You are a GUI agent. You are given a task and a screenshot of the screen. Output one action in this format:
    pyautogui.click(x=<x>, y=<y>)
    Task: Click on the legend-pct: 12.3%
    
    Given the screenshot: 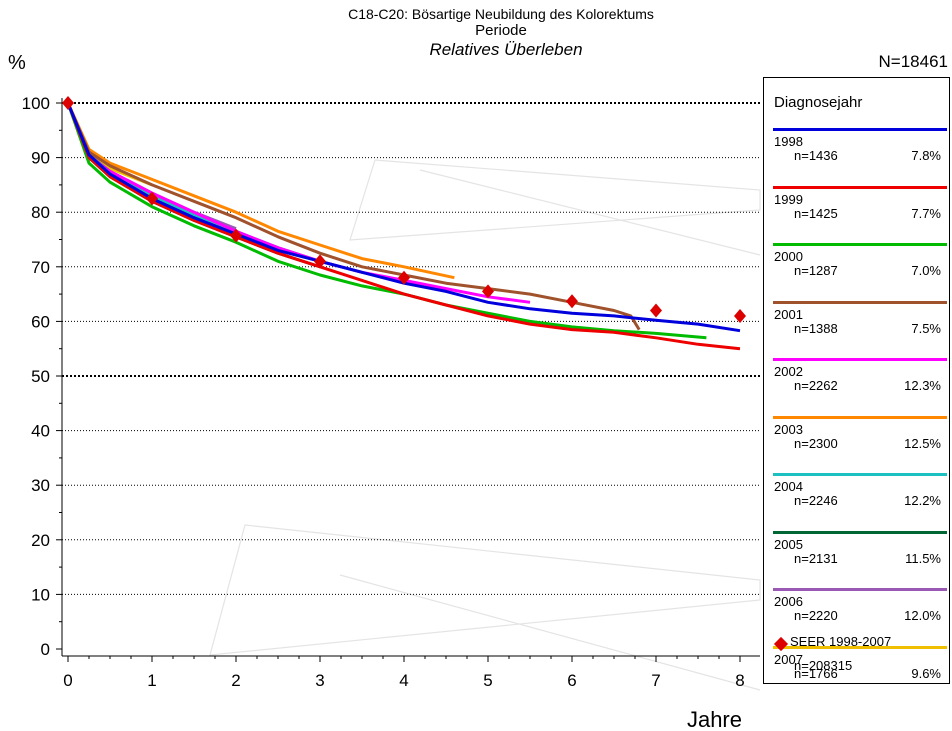 What is the action you would take?
    pyautogui.click(x=922, y=385)
    